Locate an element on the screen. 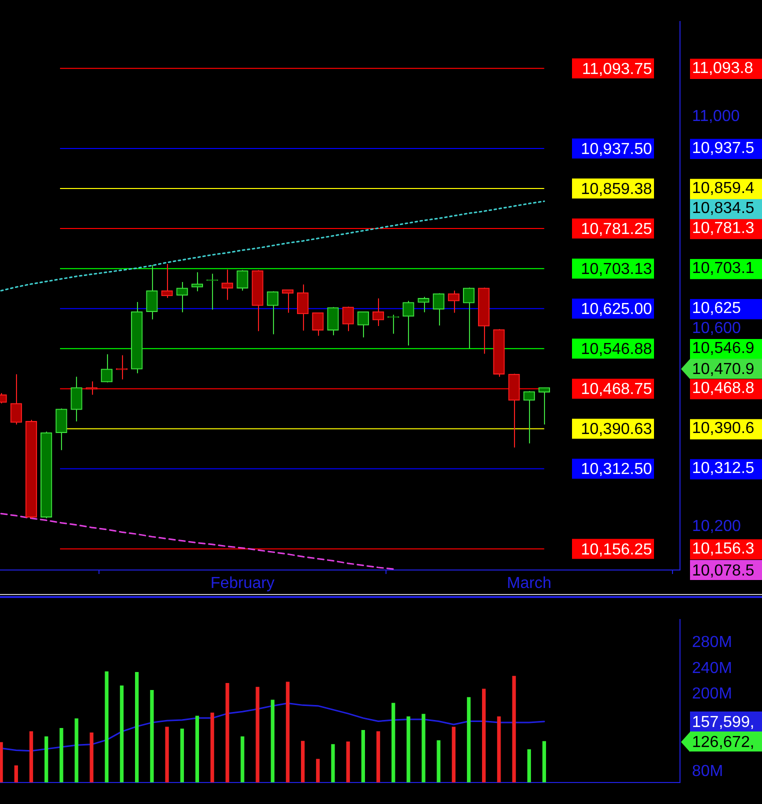 The width and height of the screenshot is (762, 804). y-tick-label: 10,312.5 is located at coordinates (723, 469).